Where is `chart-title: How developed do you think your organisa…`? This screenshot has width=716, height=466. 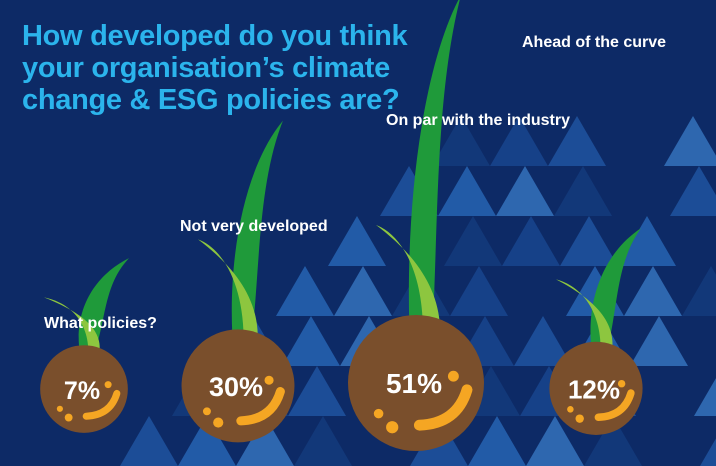 chart-title: How developed do you think your organisa… is located at coordinates (215, 68).